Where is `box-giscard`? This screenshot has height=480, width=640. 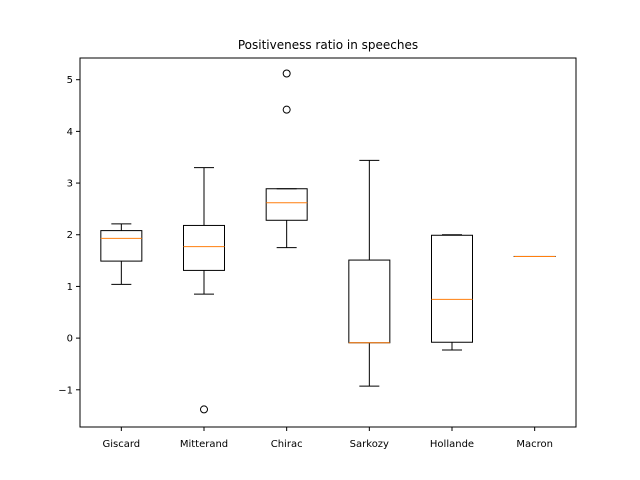
box-giscard is located at coordinates (121, 246).